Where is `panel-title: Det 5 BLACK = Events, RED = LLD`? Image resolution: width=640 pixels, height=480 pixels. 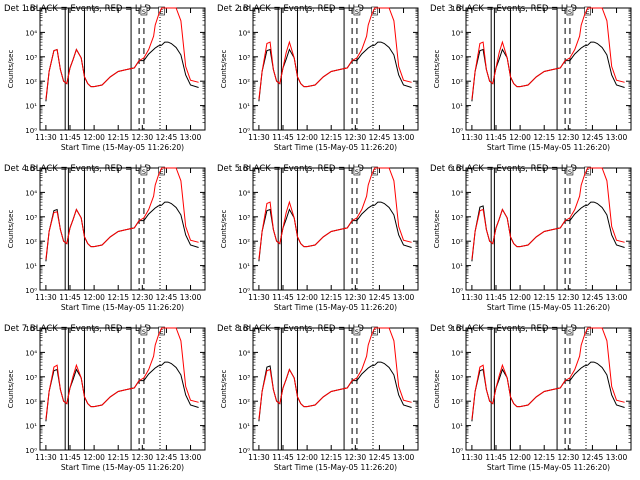
panel-title: Det 5 BLACK = Events, RED = LLD is located at coordinates (290, 169).